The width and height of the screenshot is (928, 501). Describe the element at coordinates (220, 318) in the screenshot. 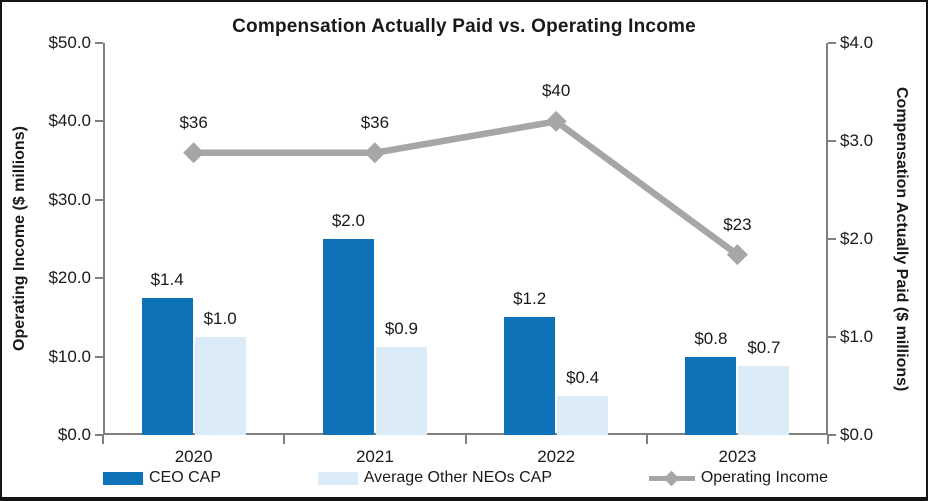

I see `bar-value-label-average-other-neos-cap: $1.0` at that location.